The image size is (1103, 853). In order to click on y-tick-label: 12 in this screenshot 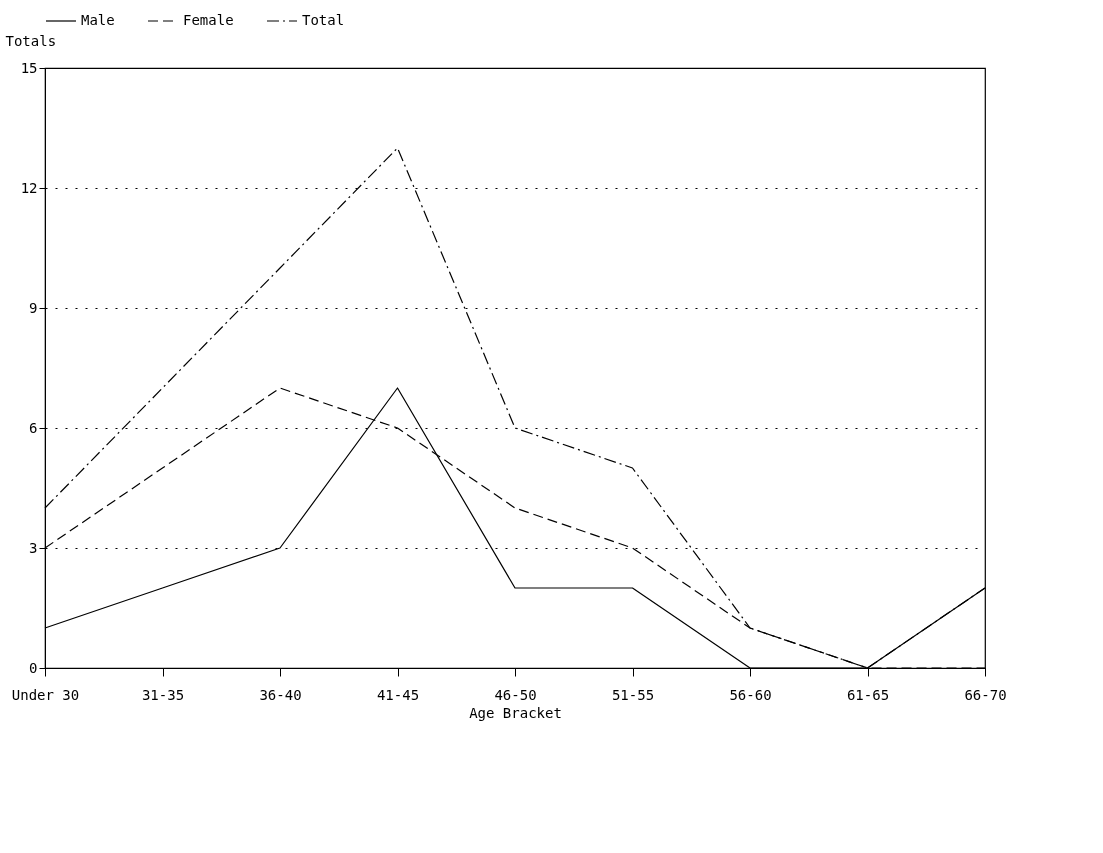, I will do `click(29, 187)`.